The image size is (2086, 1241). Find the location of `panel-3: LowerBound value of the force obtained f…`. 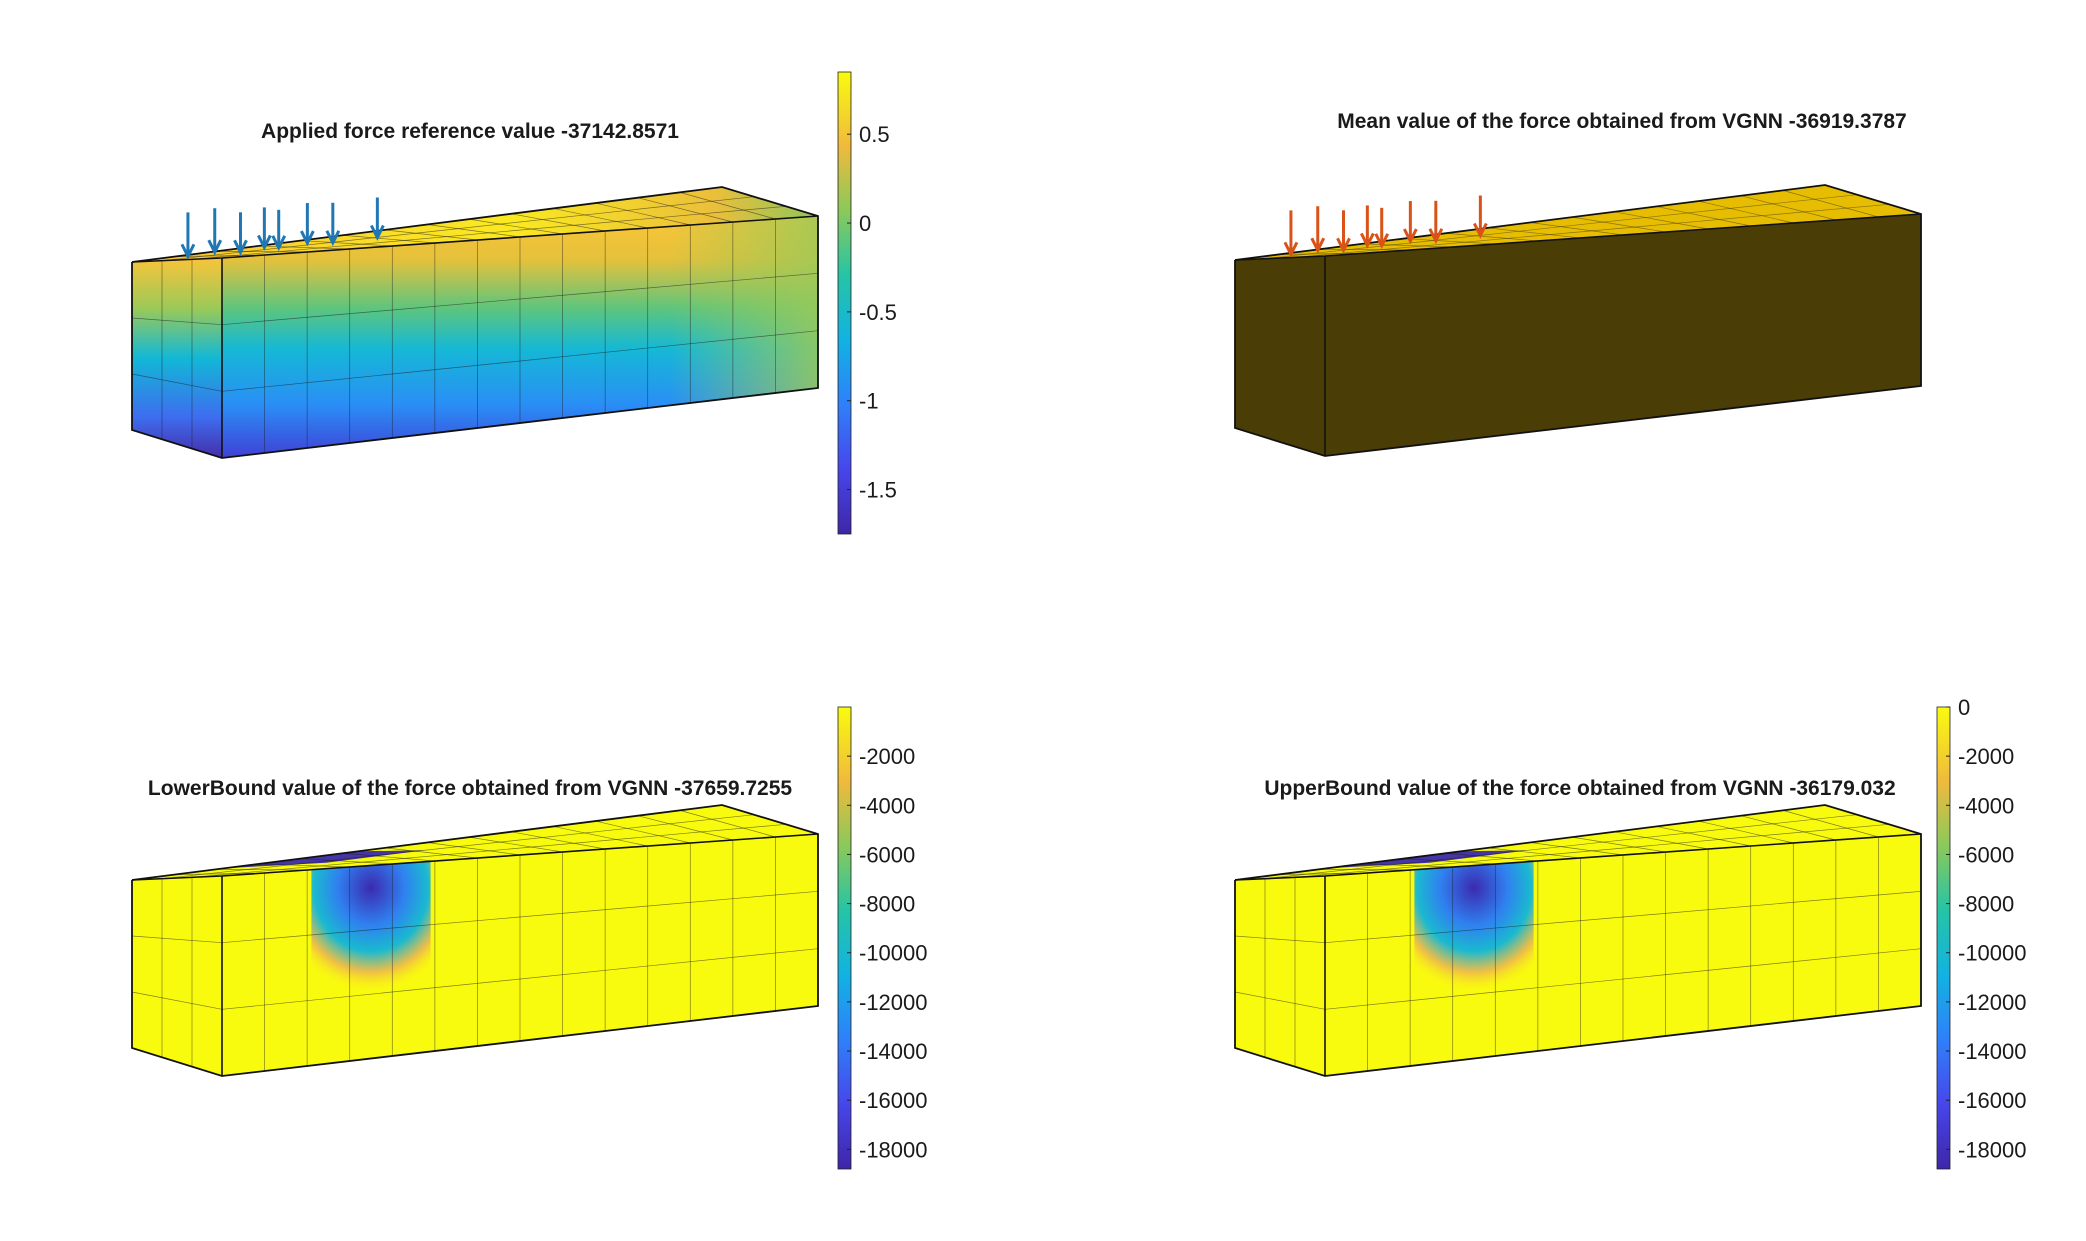

panel-3: LowerBound value of the force obtained f… is located at coordinates (529, 938).